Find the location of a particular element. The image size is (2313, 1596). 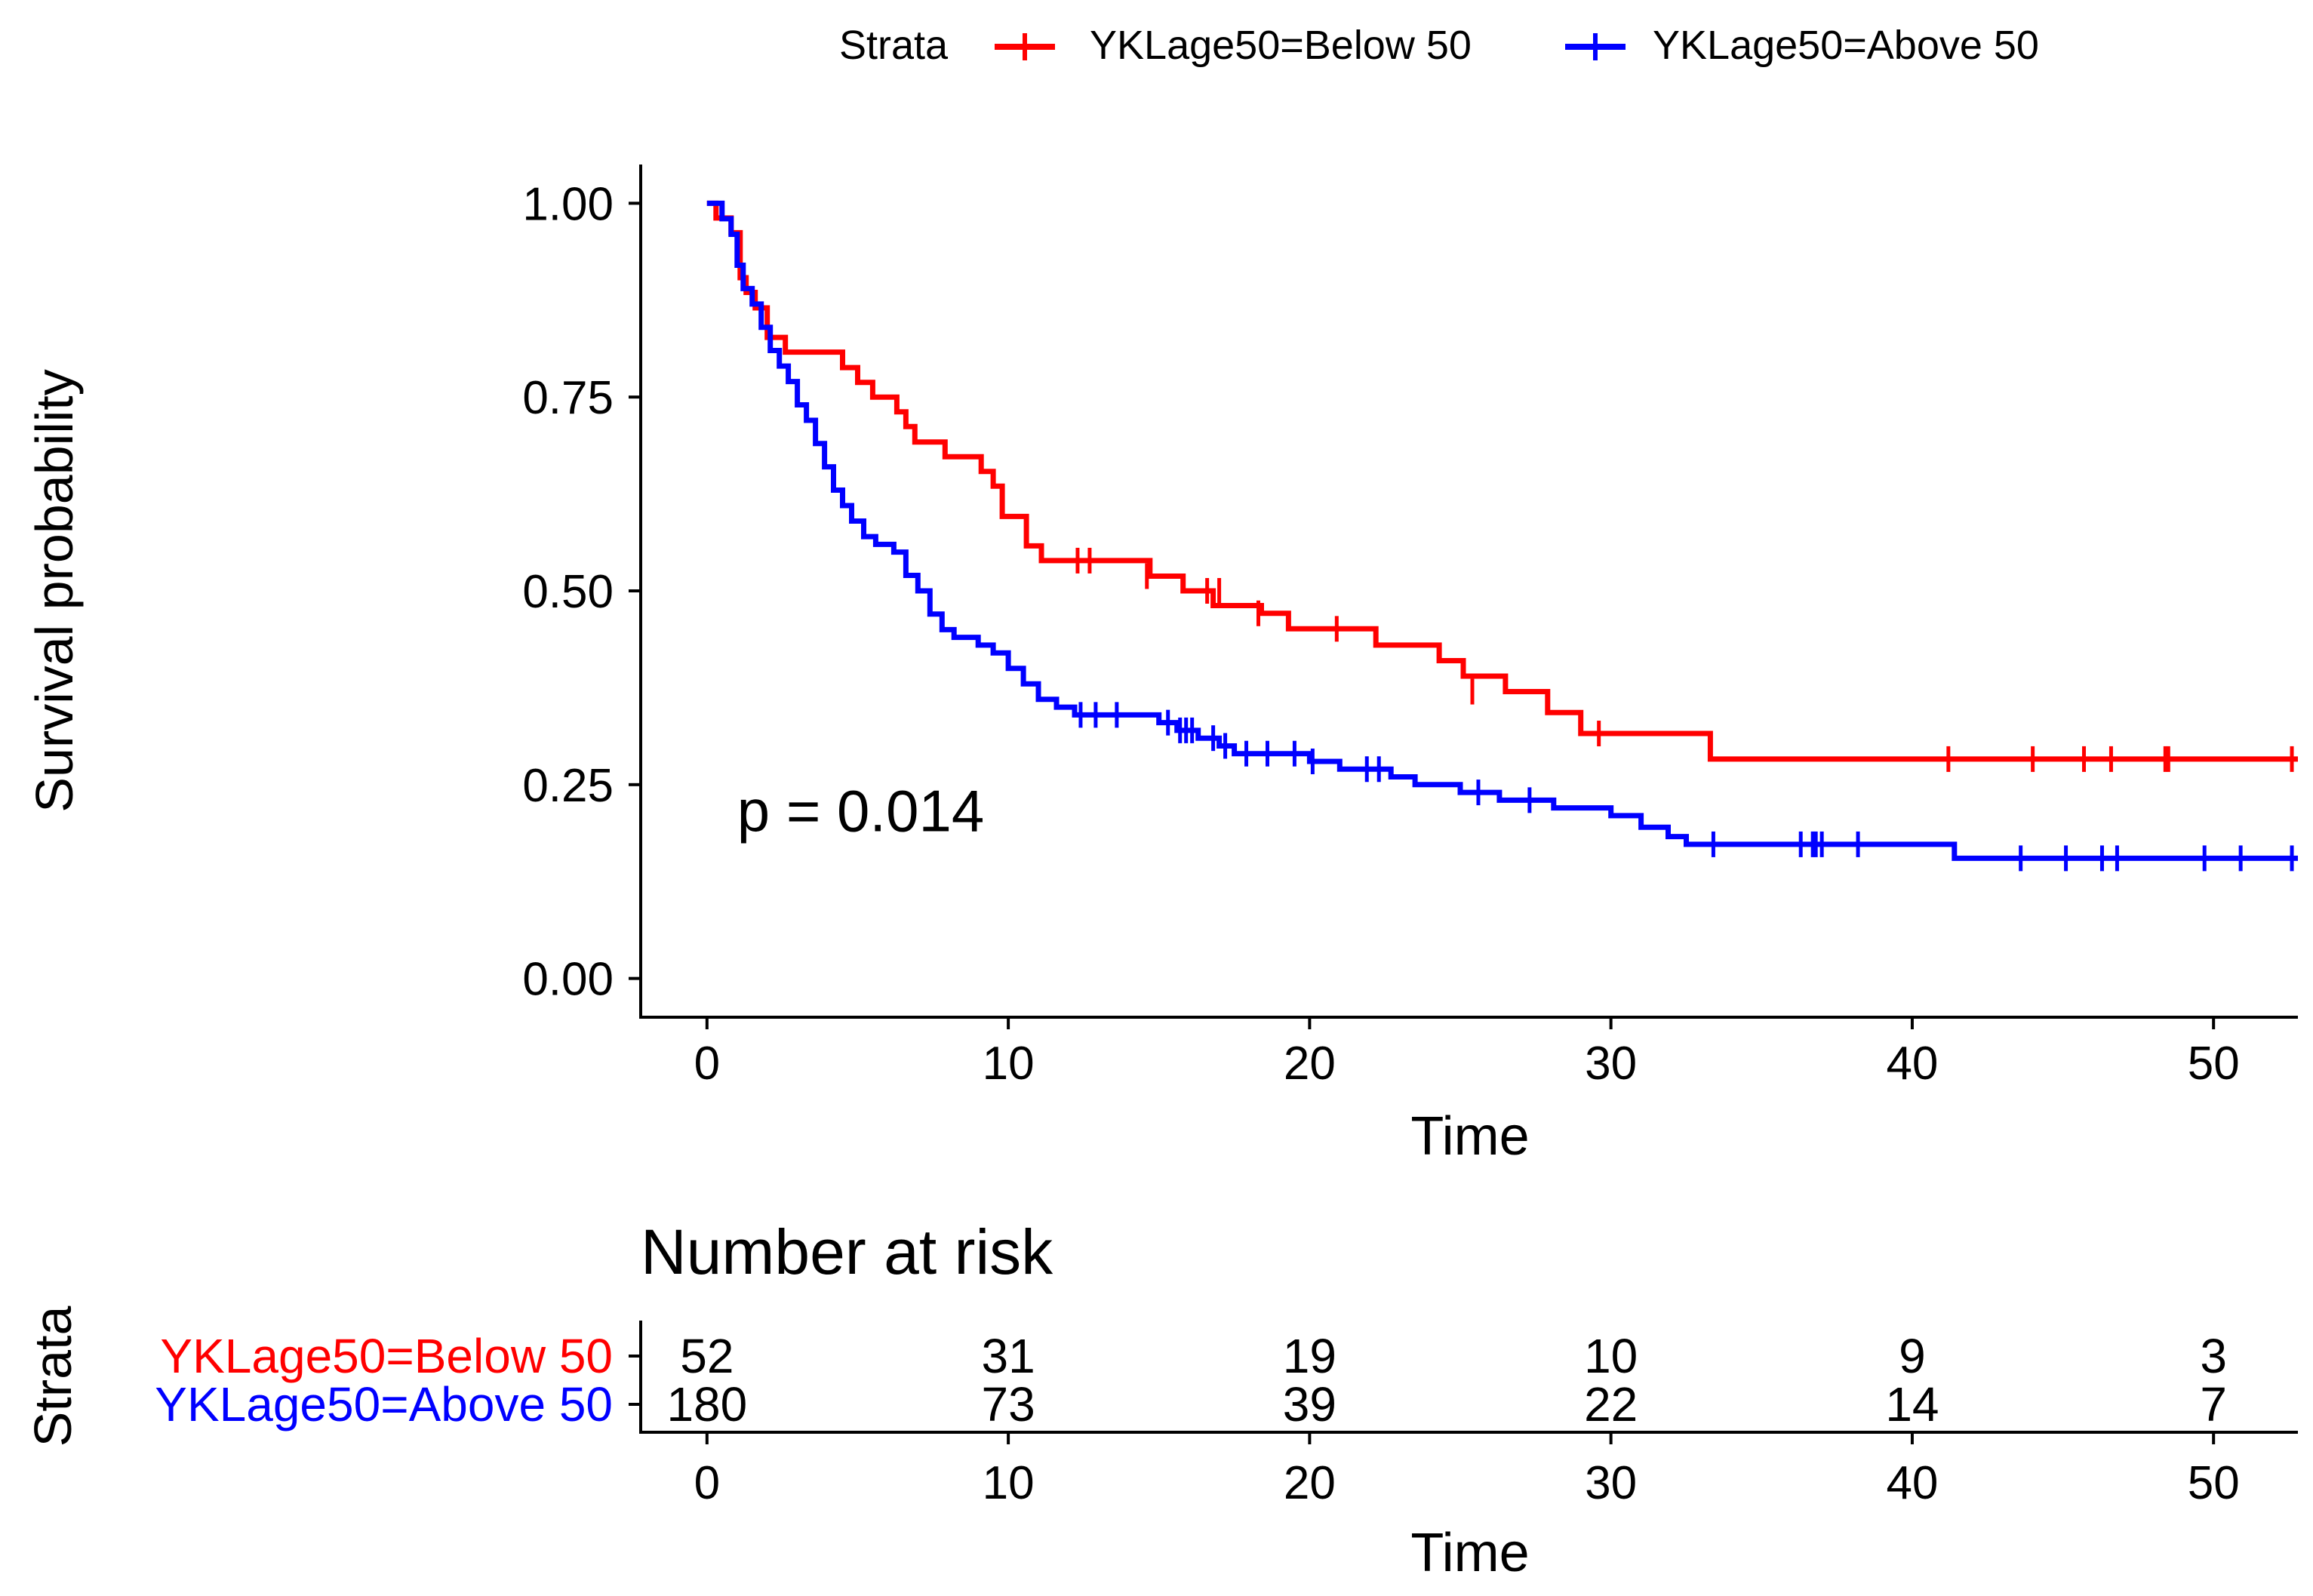

p-value-annotation: p = 0.014 is located at coordinates (860, 811).